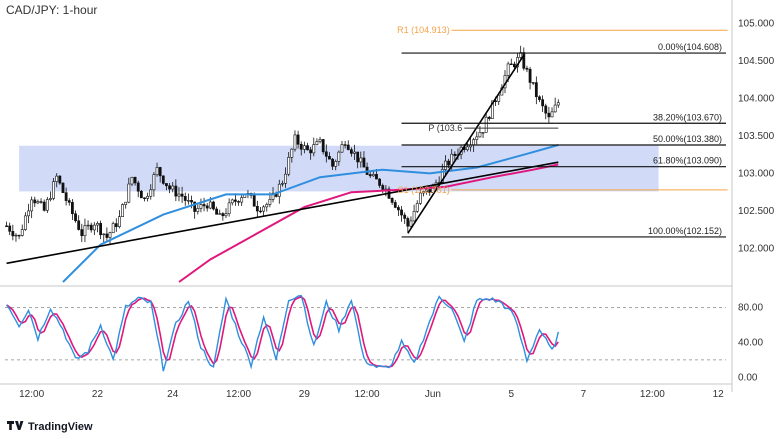  I want to click on pivot-level: S1 (102.781), so click(563, 190).